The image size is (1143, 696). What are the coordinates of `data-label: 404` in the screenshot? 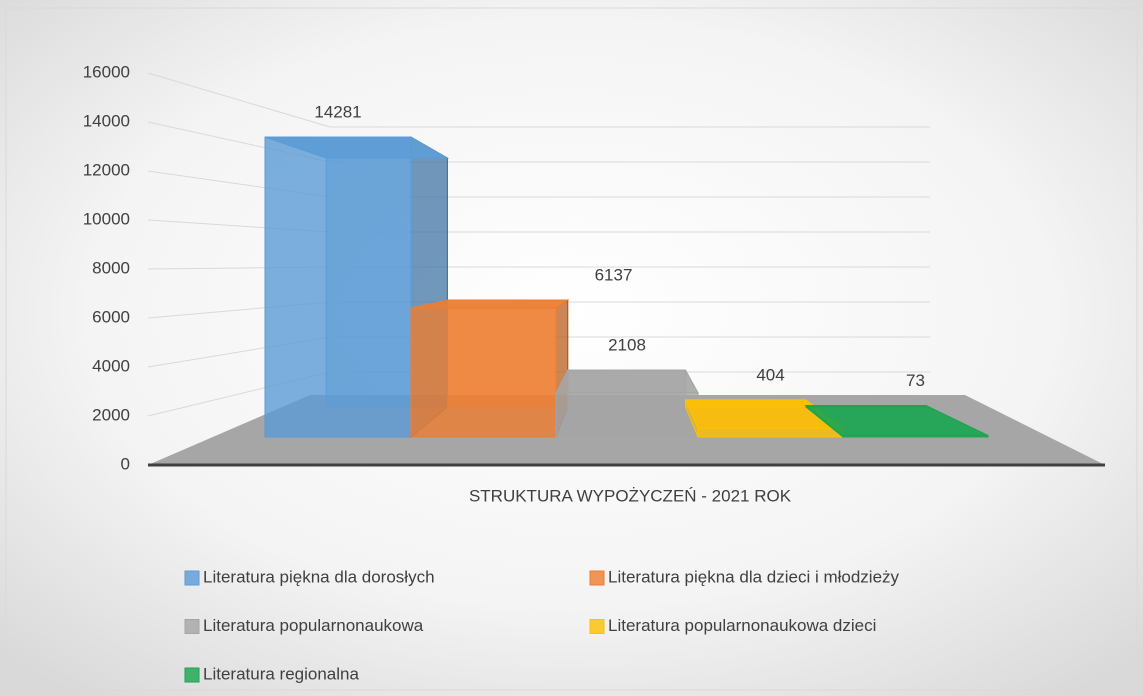 It's located at (770, 374).